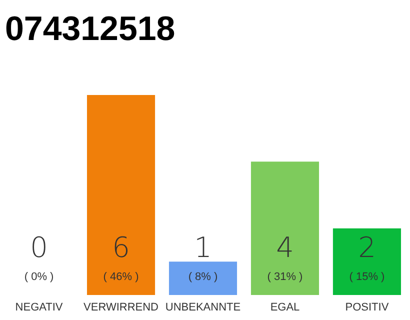 The width and height of the screenshot is (410, 320). I want to click on annotation: ( 8% ), so click(203, 277).